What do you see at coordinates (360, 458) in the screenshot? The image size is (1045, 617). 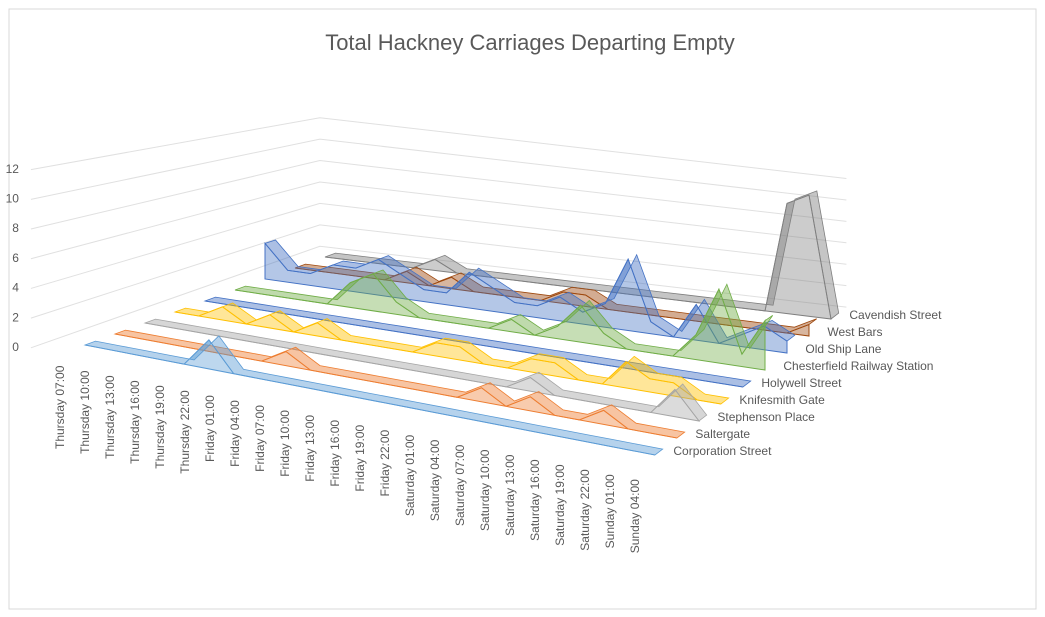 I see `x-tick-label: Friday 19:00` at bounding box center [360, 458].